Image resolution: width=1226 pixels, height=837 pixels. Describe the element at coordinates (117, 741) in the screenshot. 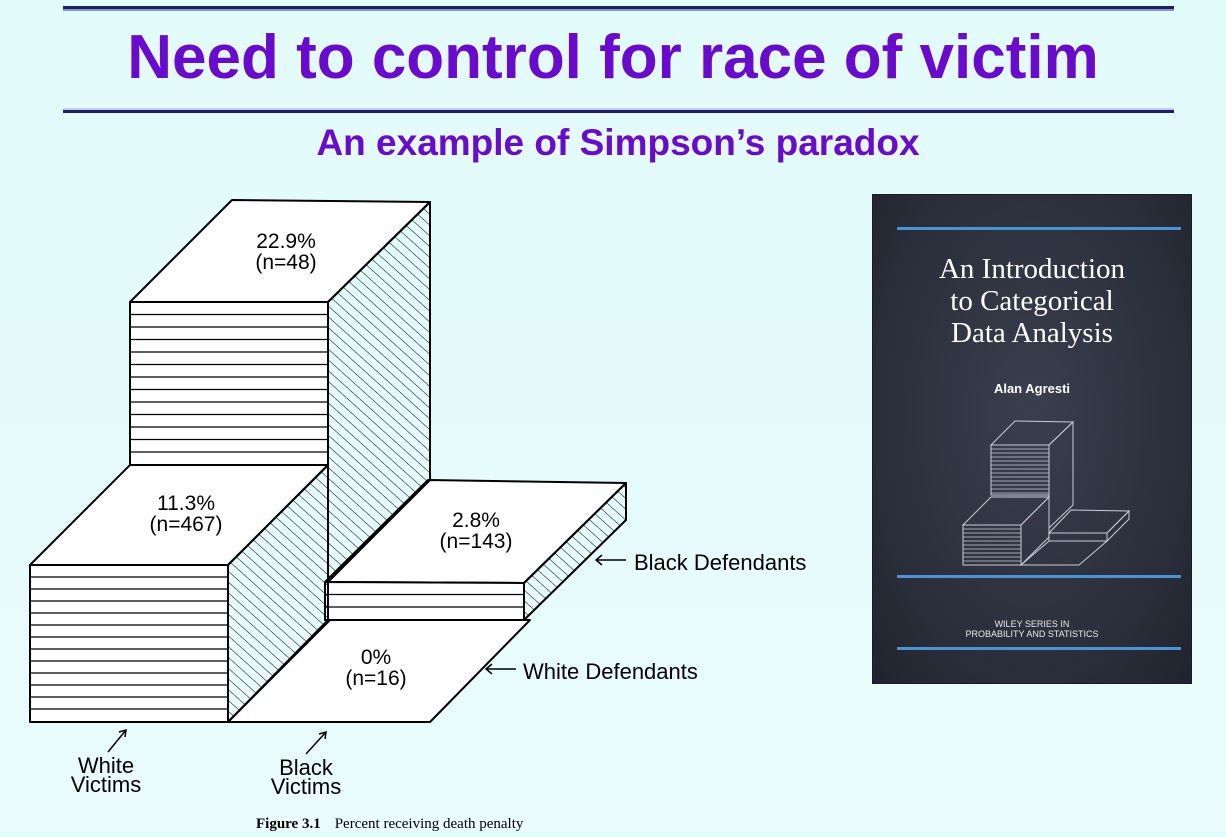

I see `white-victims-pointer` at that location.